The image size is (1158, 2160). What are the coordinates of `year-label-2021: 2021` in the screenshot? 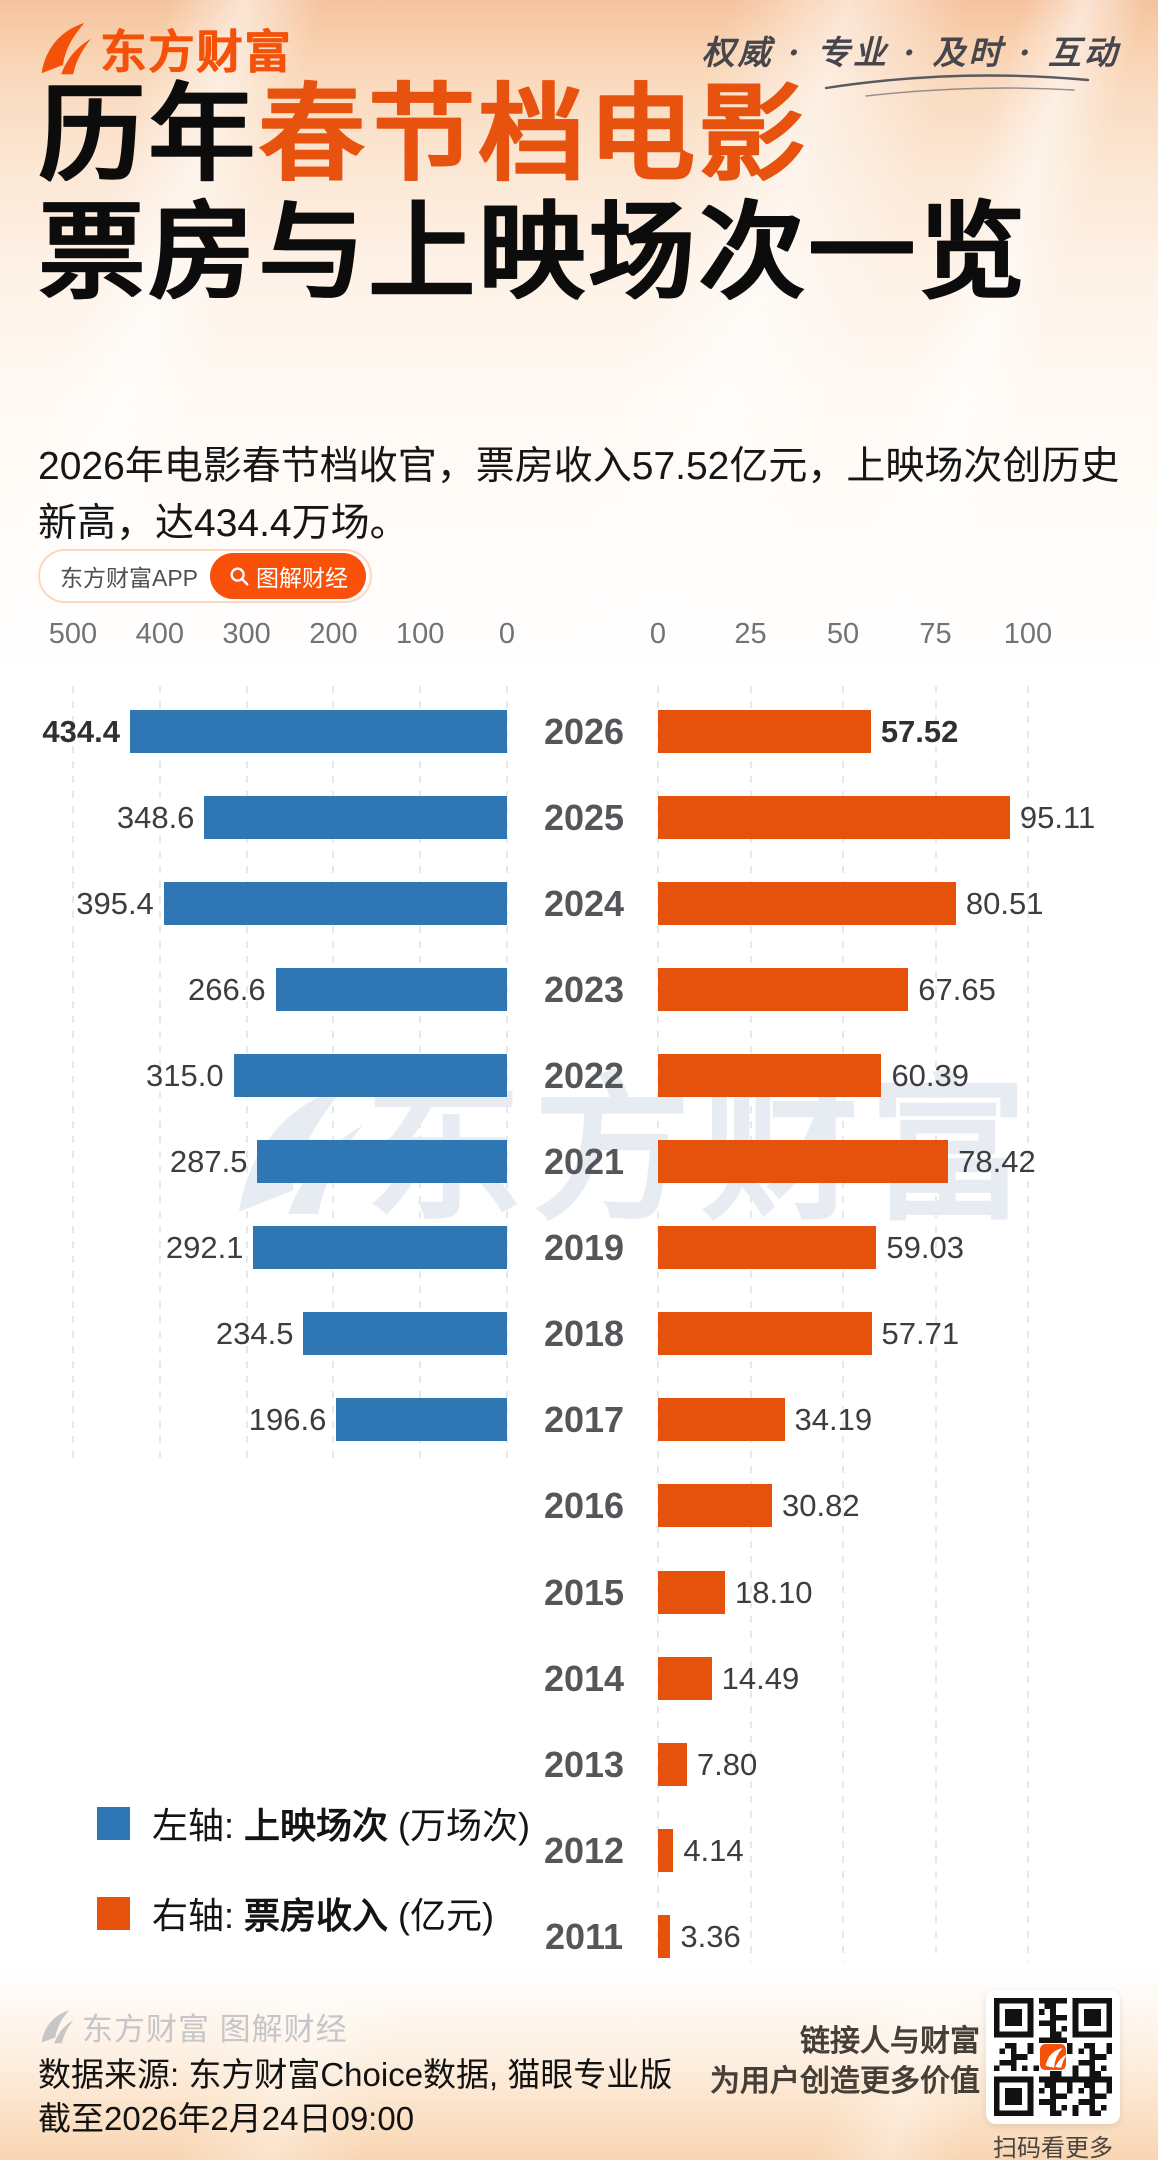 It's located at (584, 1161).